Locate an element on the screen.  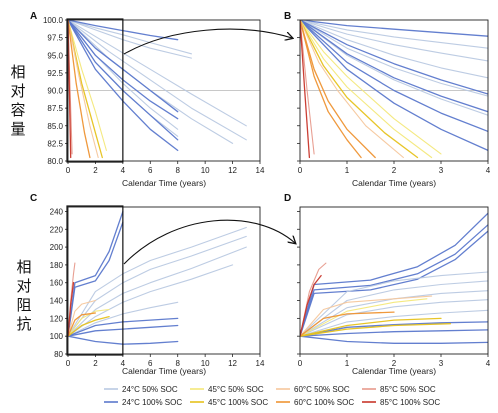
y-axis-label-impedance: 相 对 阻 抗 is located at coordinates (23, 295).